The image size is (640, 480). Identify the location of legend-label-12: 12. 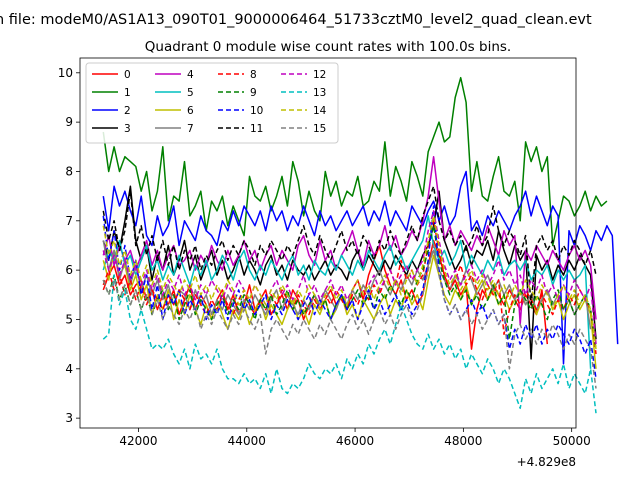
(319, 75).